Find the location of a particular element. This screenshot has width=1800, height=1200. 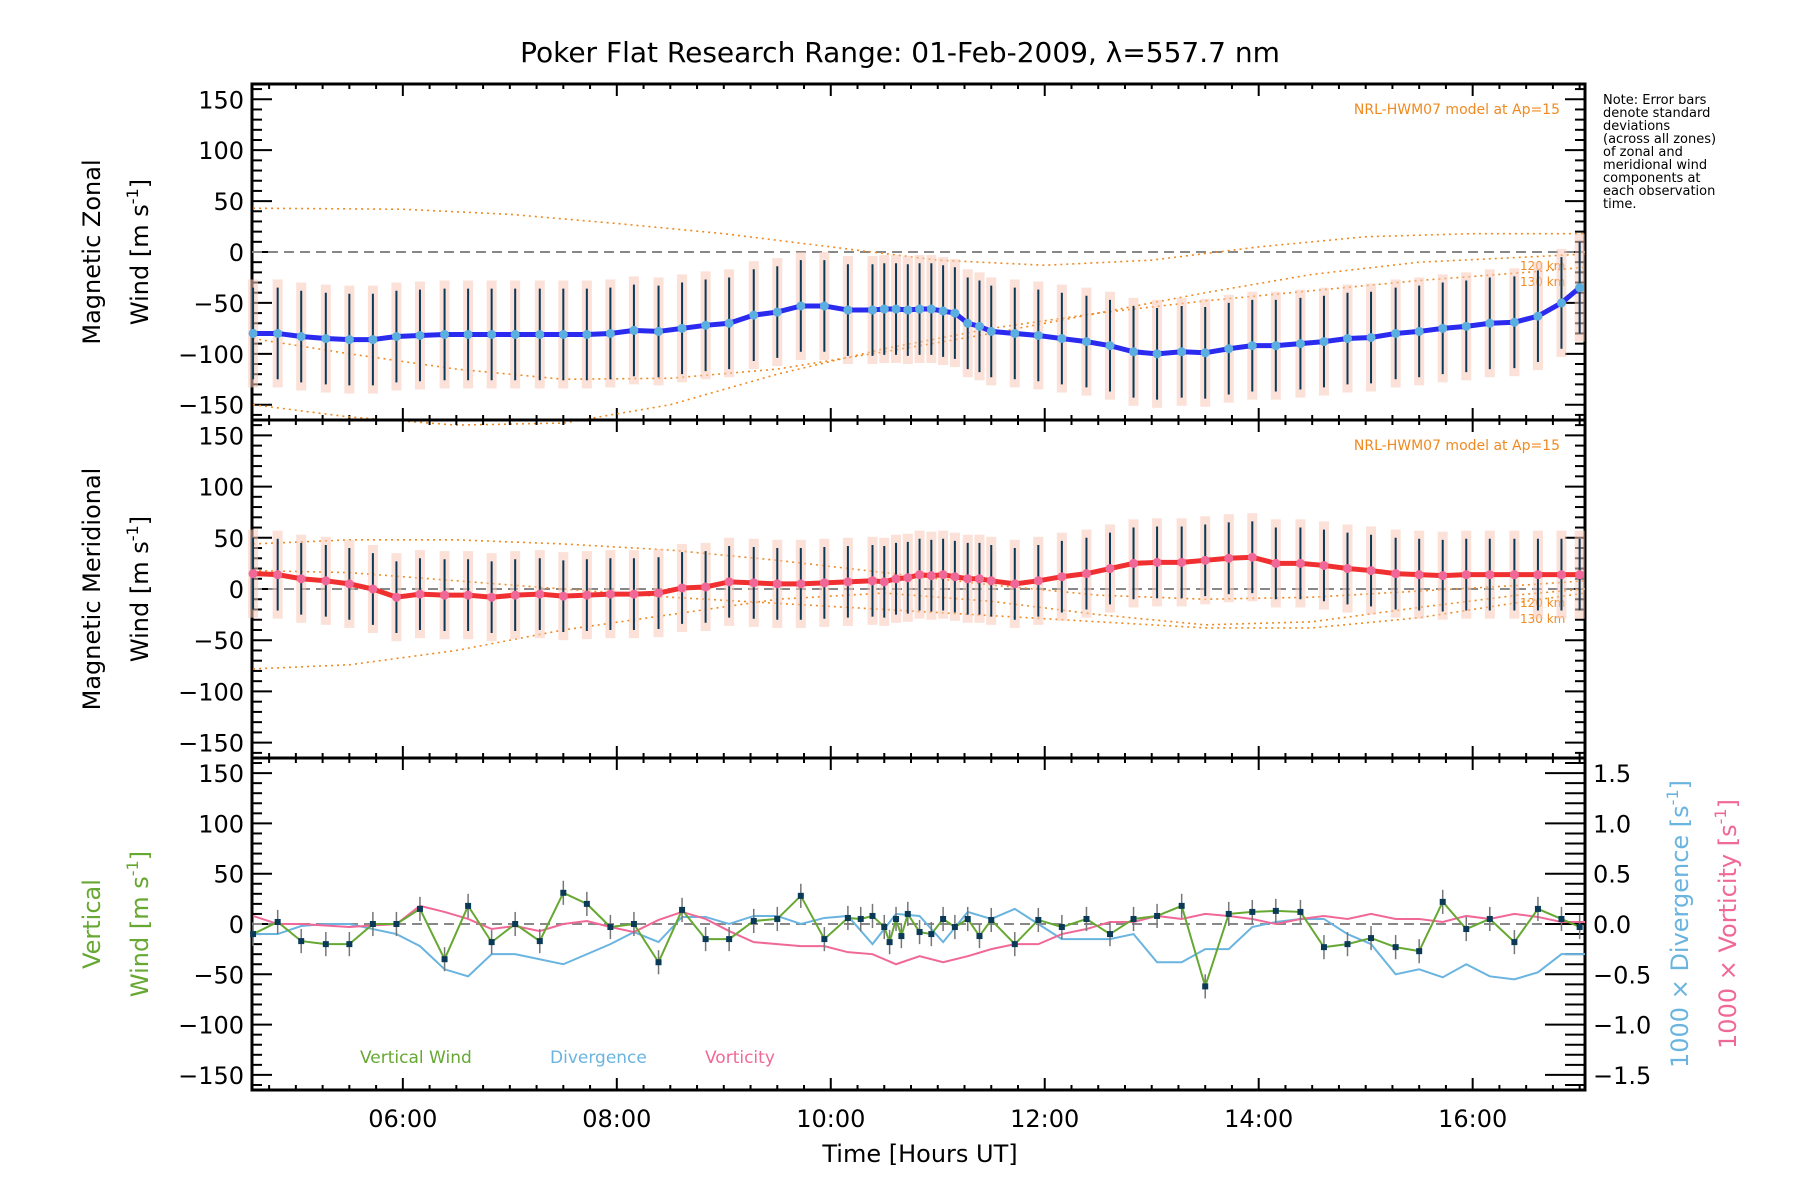

right-y-tick-label: −1.5 is located at coordinates (1622, 1076).